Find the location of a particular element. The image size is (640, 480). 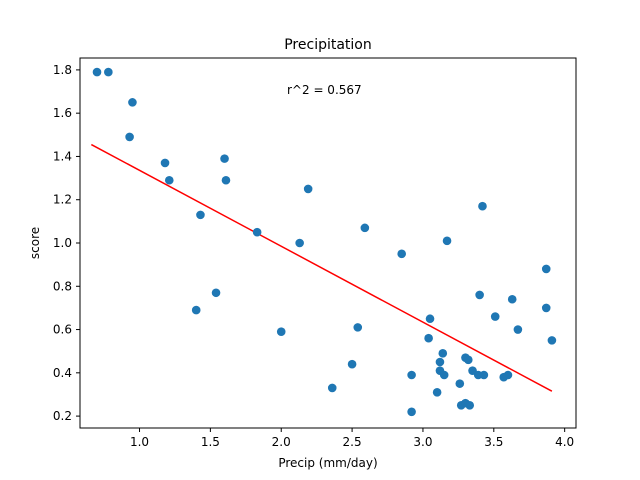

y-tick-label: 1.0 is located at coordinates (62, 243).